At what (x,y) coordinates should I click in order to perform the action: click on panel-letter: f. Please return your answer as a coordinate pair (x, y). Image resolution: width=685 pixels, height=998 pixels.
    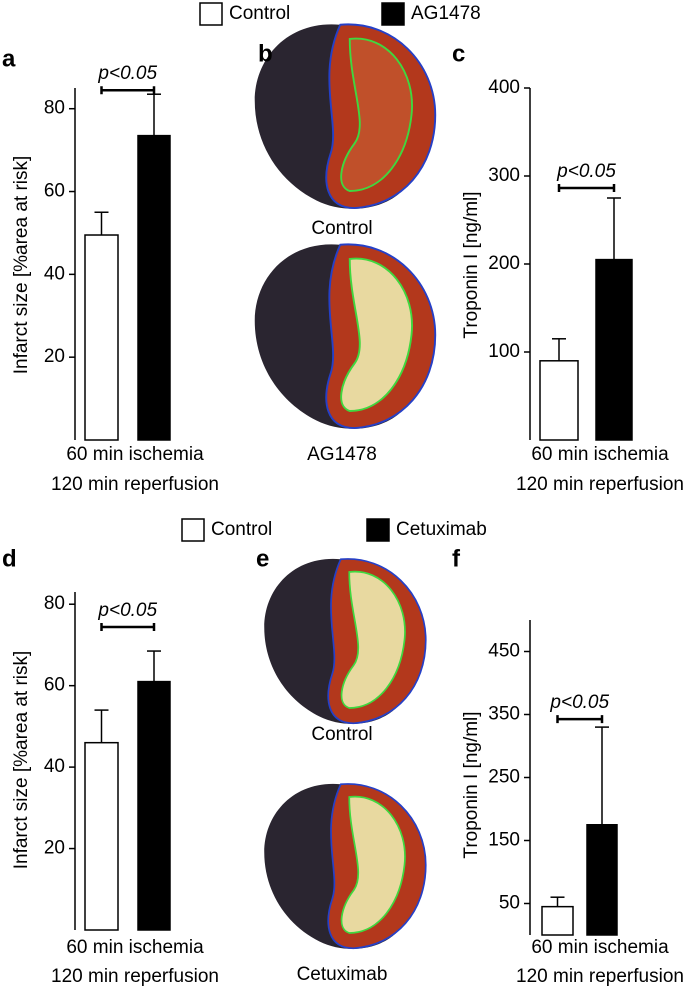
    Looking at the image, I should click on (456, 558).